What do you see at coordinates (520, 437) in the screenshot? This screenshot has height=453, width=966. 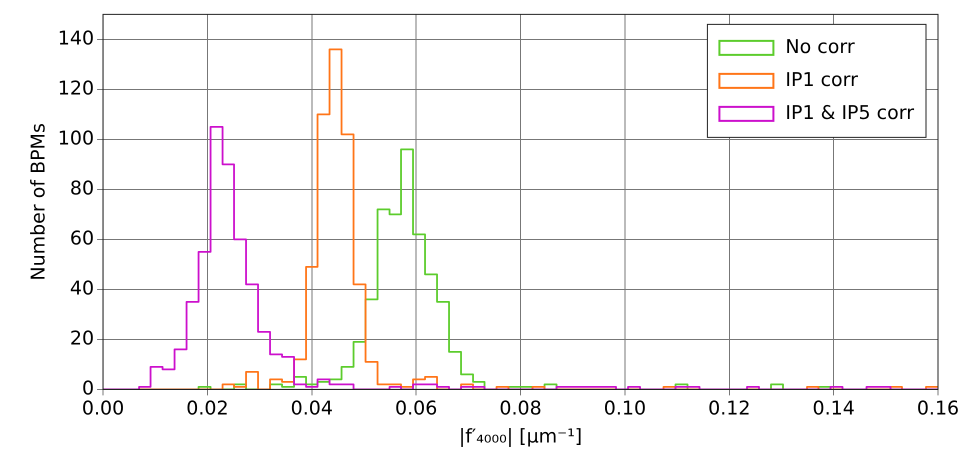 I see `x-axis-title: |f′₄₀₀₀| [μm⁻¹]` at bounding box center [520, 437].